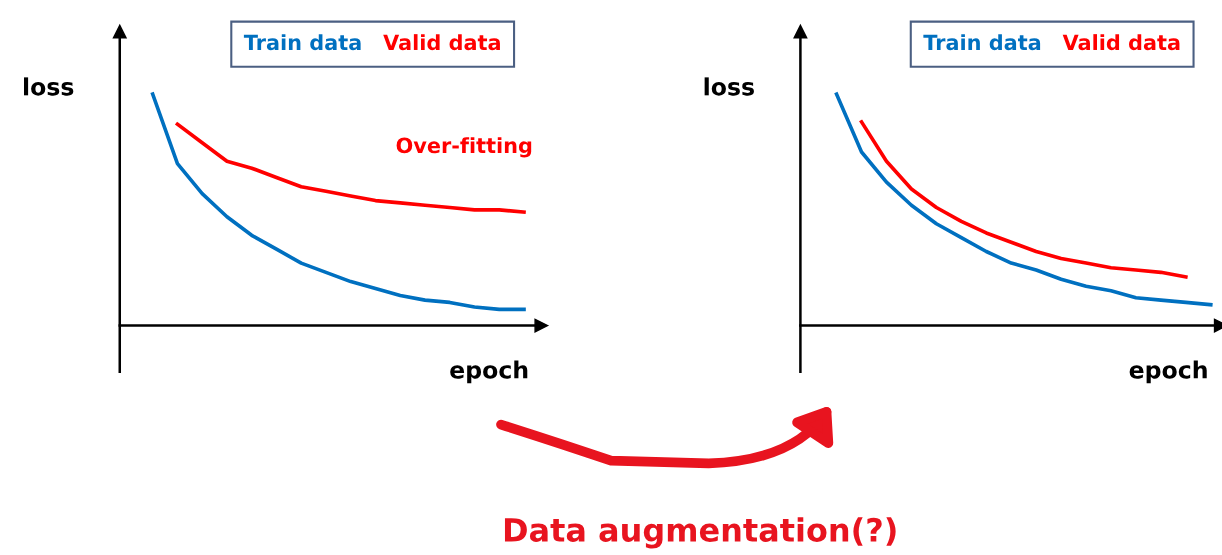  Describe the element at coordinates (464, 147) in the screenshot. I see `annotation: Over-fitting` at that location.